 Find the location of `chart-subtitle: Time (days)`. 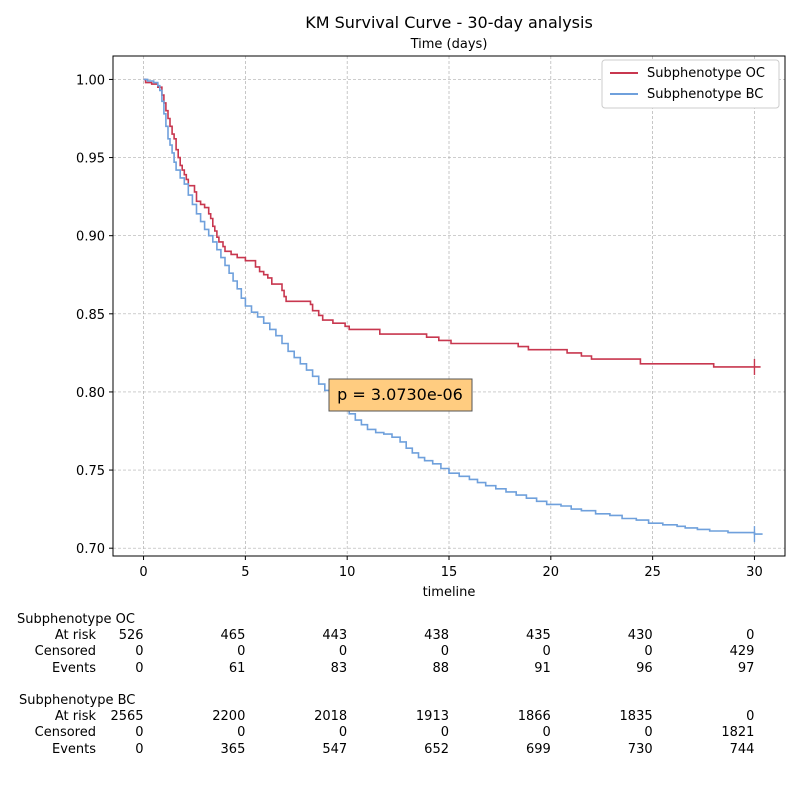

chart-subtitle: Time (days) is located at coordinates (449, 44).